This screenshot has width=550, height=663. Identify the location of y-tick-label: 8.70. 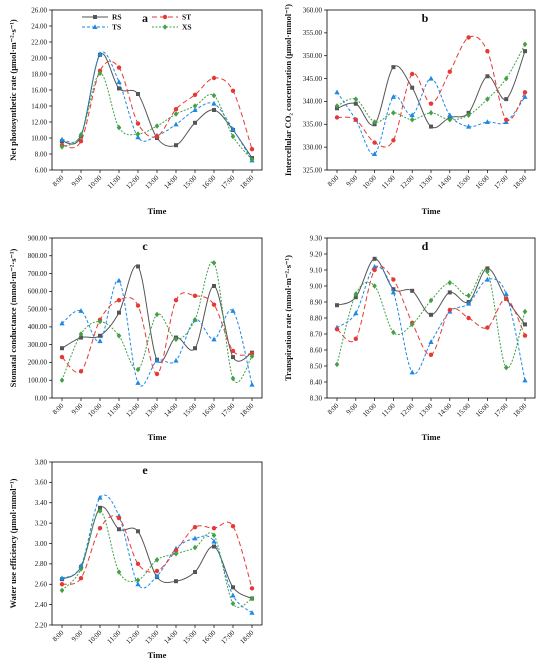
(316, 334).